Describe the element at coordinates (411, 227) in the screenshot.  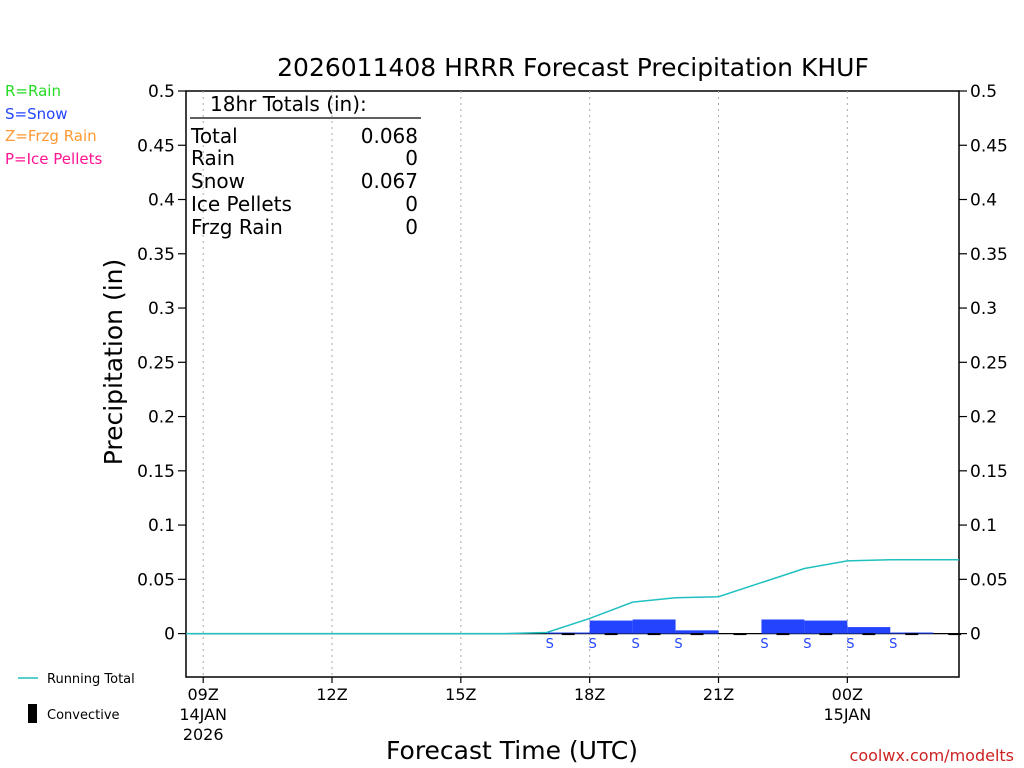
I see `totals-value-frzg-rain: 0` at that location.